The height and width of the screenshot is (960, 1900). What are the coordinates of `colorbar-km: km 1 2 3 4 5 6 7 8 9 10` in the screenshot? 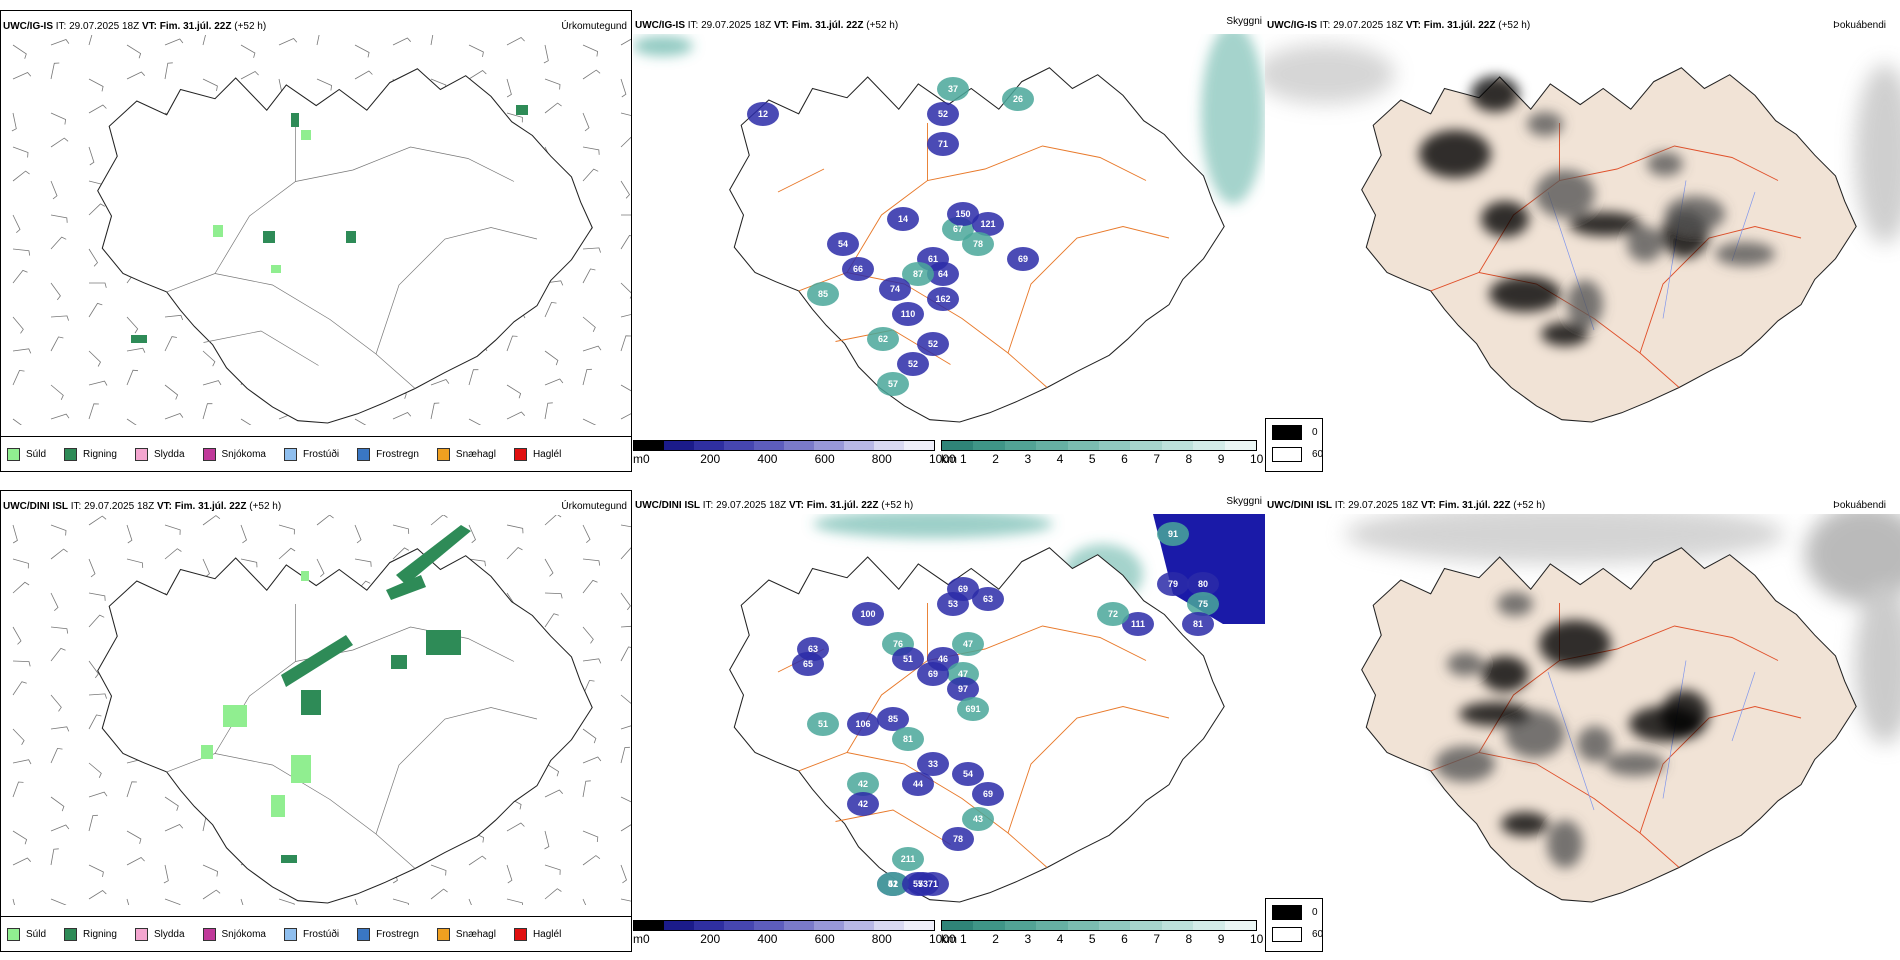 It's located at (1102, 934).